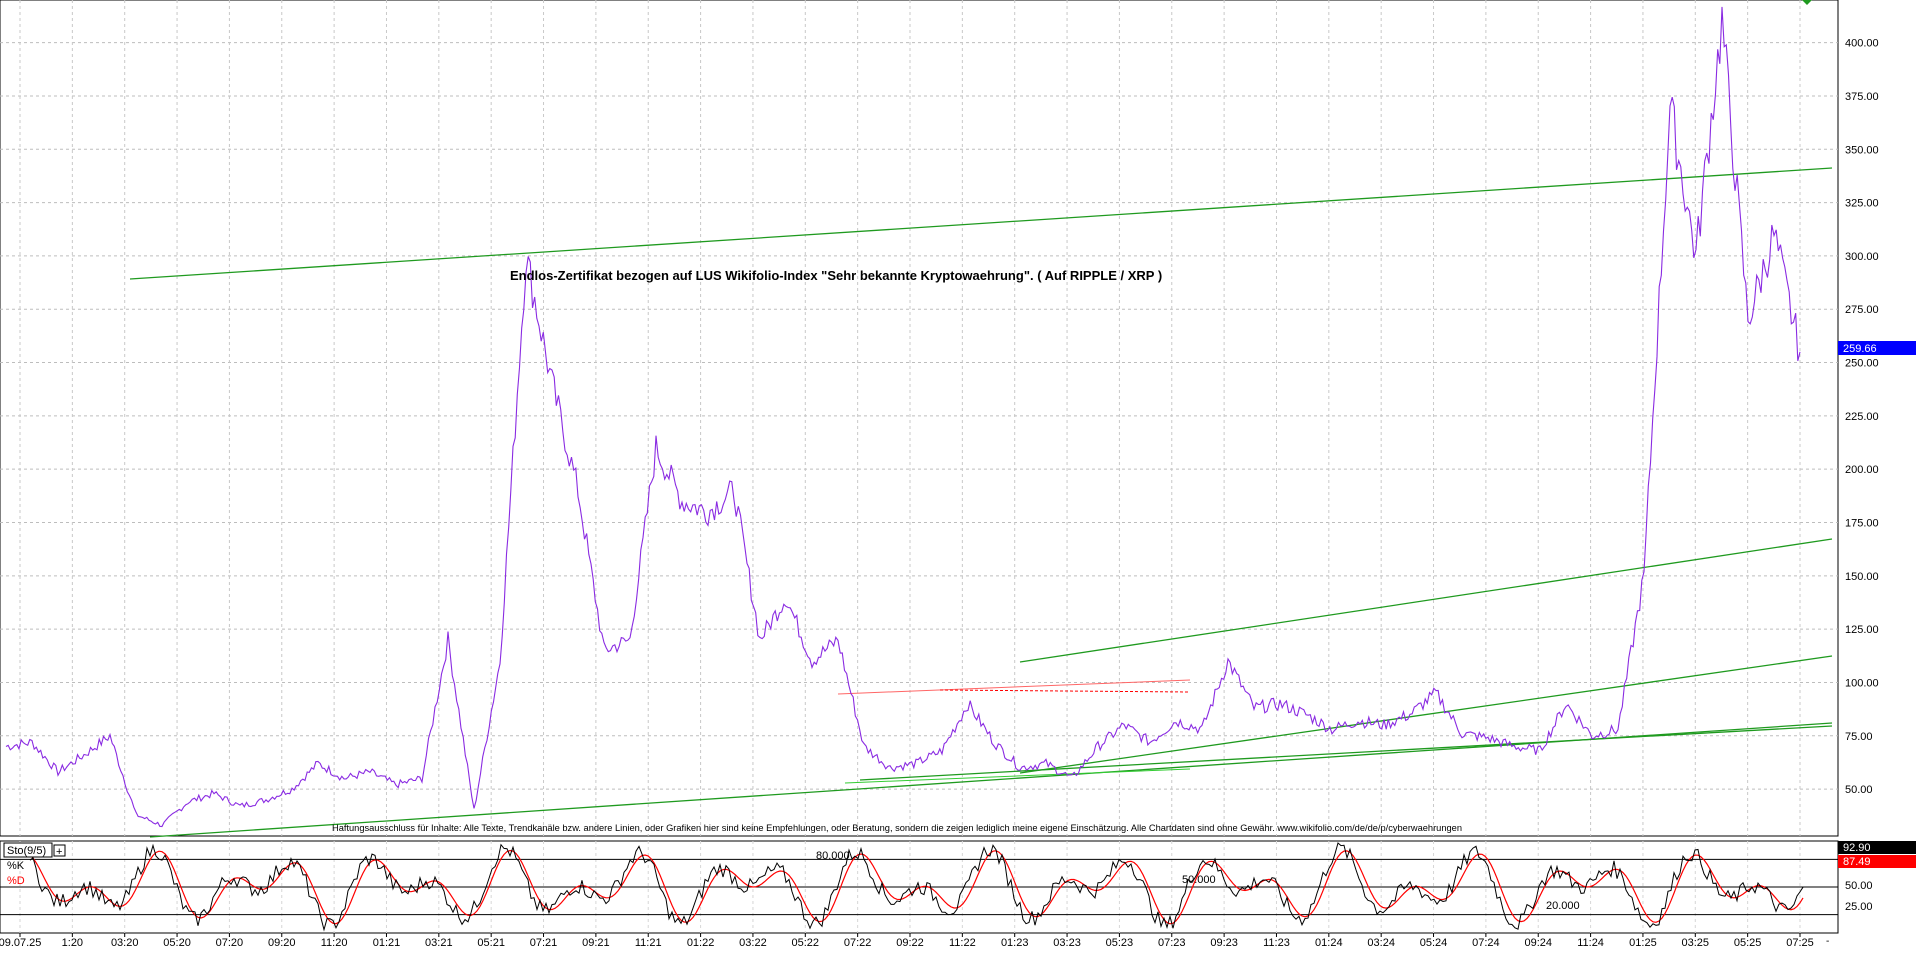 This screenshot has width=1916, height=953. Describe the element at coordinates (1017, 776) in the screenshot. I see `short-support-line` at that location.